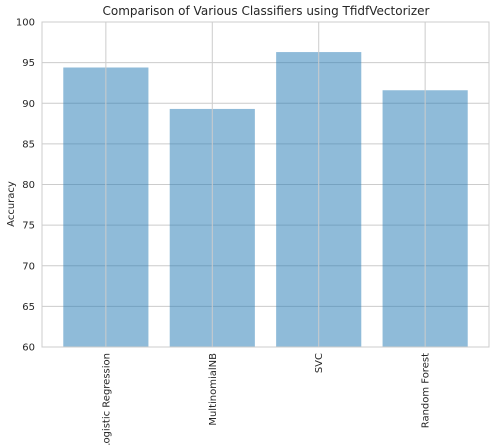 The width and height of the screenshot is (493, 445). I want to click on y-tick-label: 60, so click(28, 348).